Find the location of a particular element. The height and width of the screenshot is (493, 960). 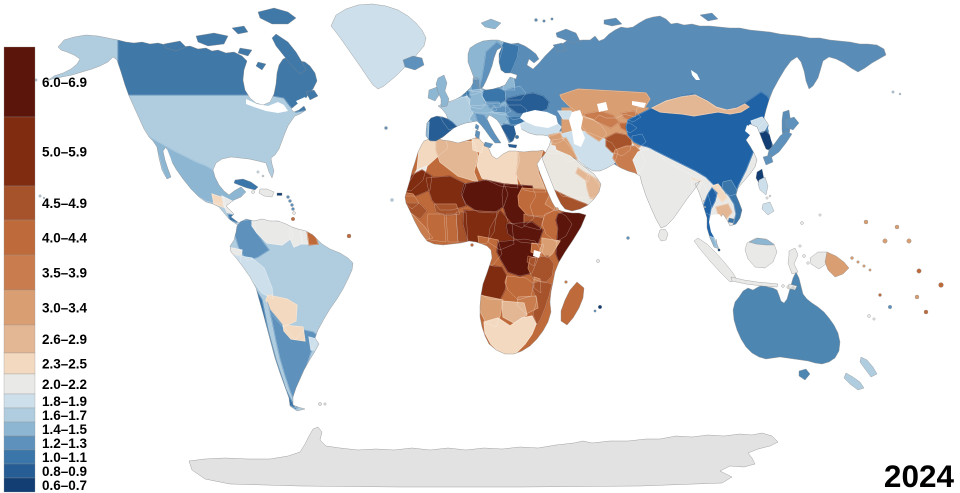

svg-text: 1.6–1.7 is located at coordinates (64, 415).